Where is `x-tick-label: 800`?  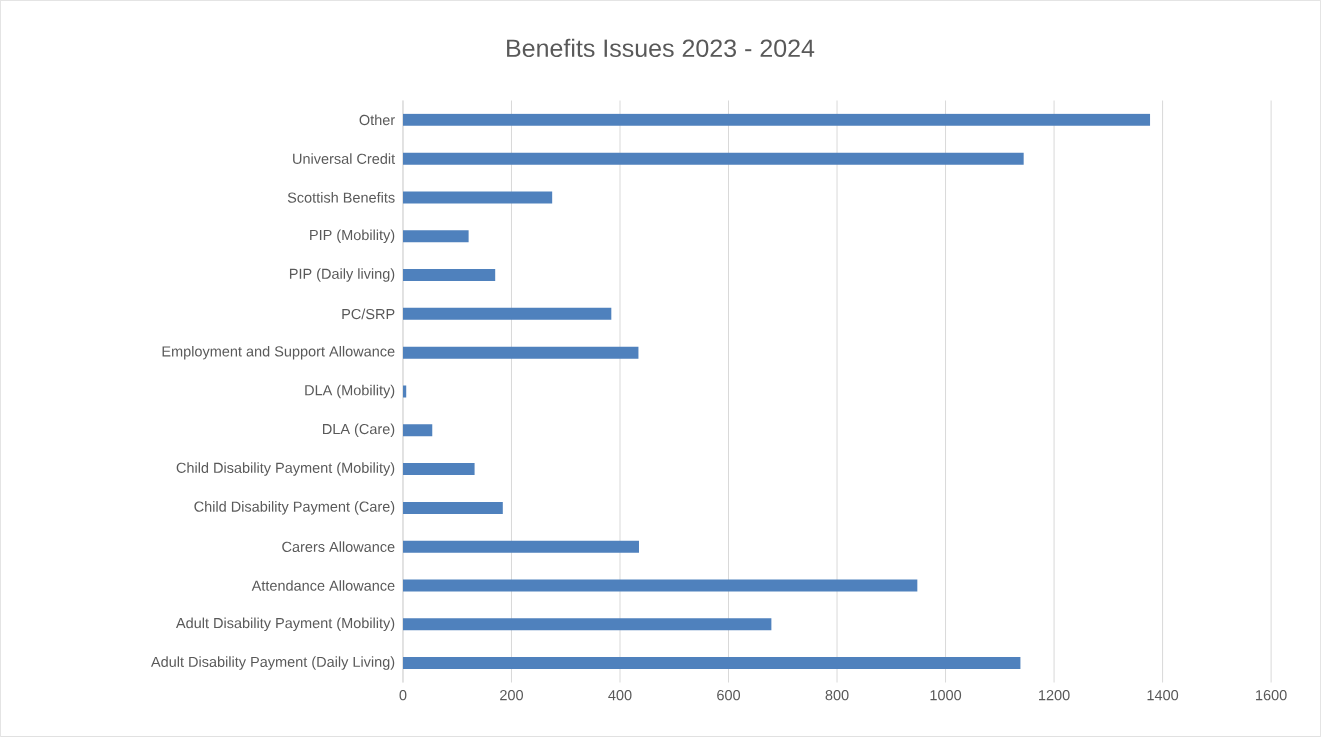 x-tick-label: 800 is located at coordinates (837, 695).